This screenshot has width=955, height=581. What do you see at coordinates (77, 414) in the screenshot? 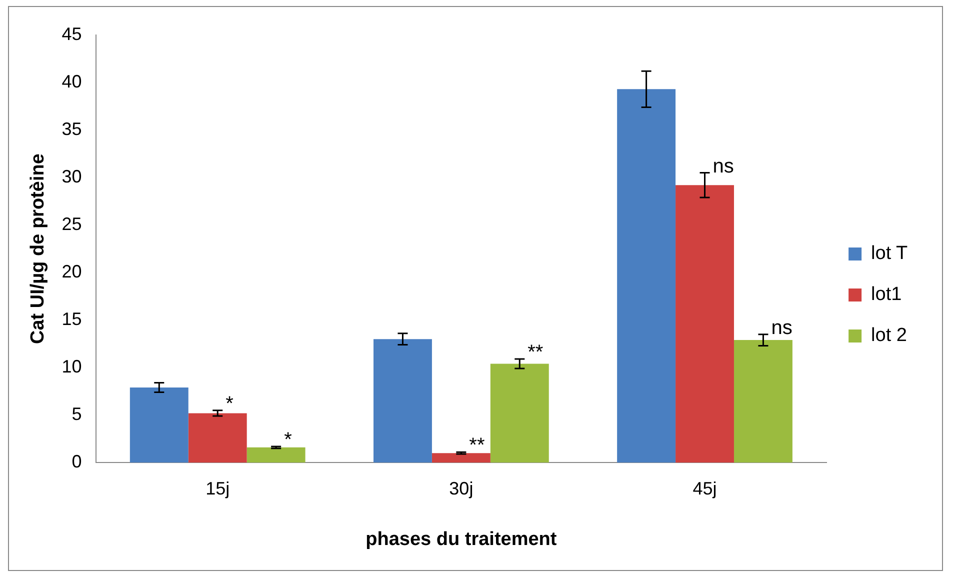
I see `y-tick-label: 5` at bounding box center [77, 414].